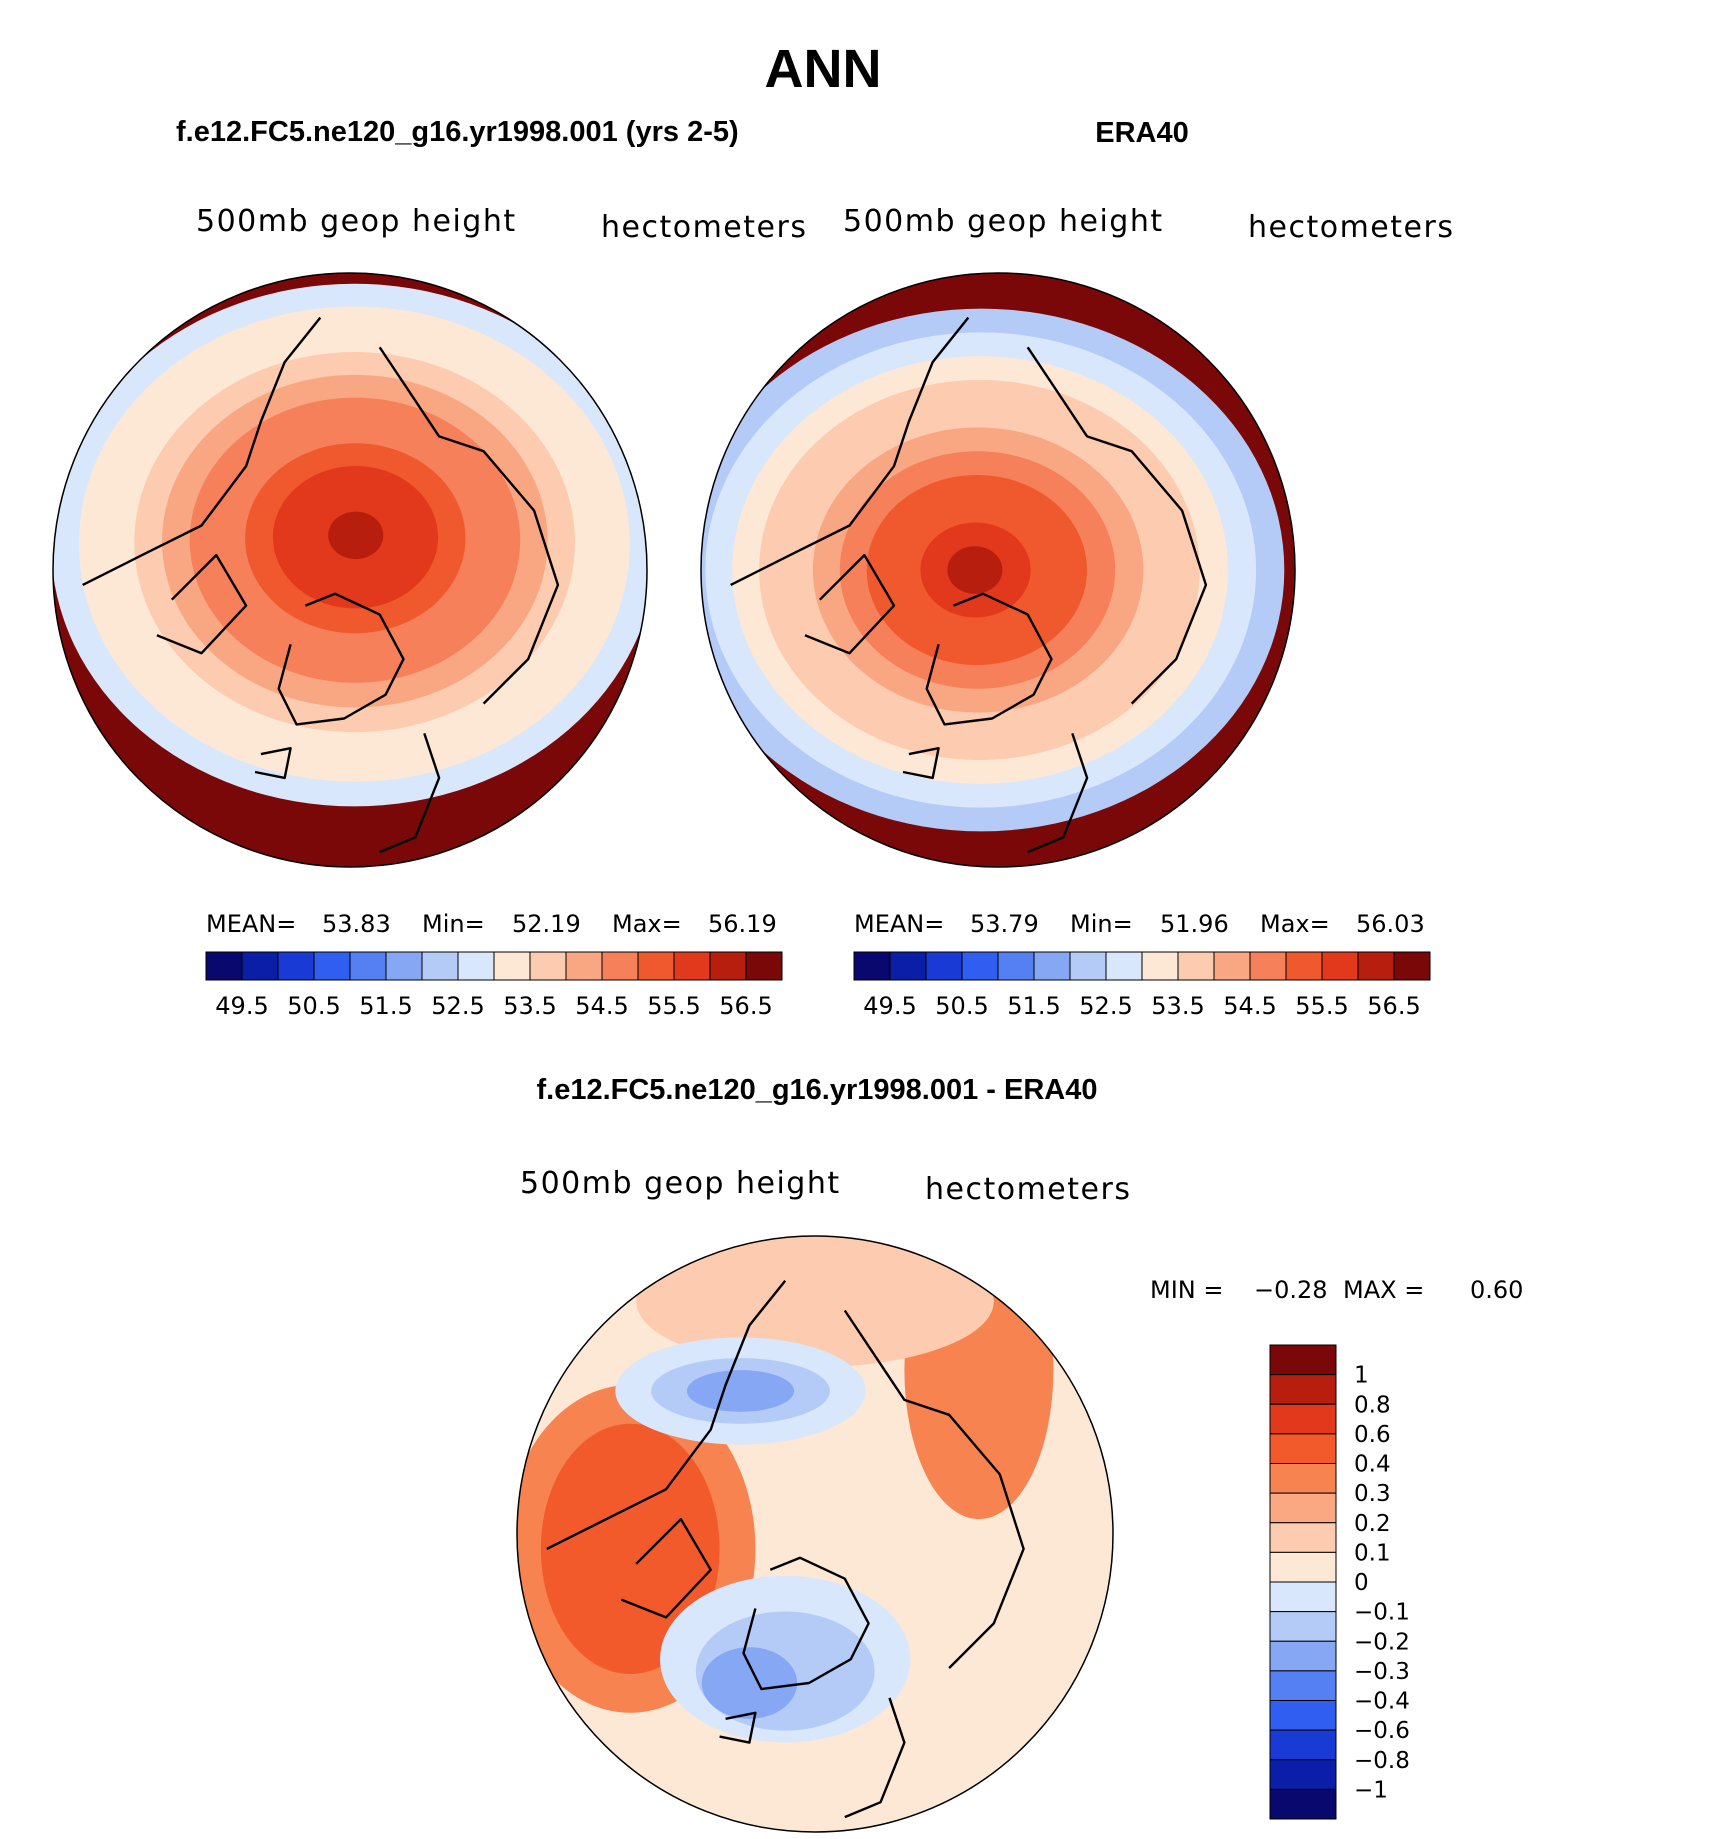 The image size is (1710, 1839). What do you see at coordinates (1004, 924) in the screenshot?
I see `panel-2-mean-value: 53.79` at bounding box center [1004, 924].